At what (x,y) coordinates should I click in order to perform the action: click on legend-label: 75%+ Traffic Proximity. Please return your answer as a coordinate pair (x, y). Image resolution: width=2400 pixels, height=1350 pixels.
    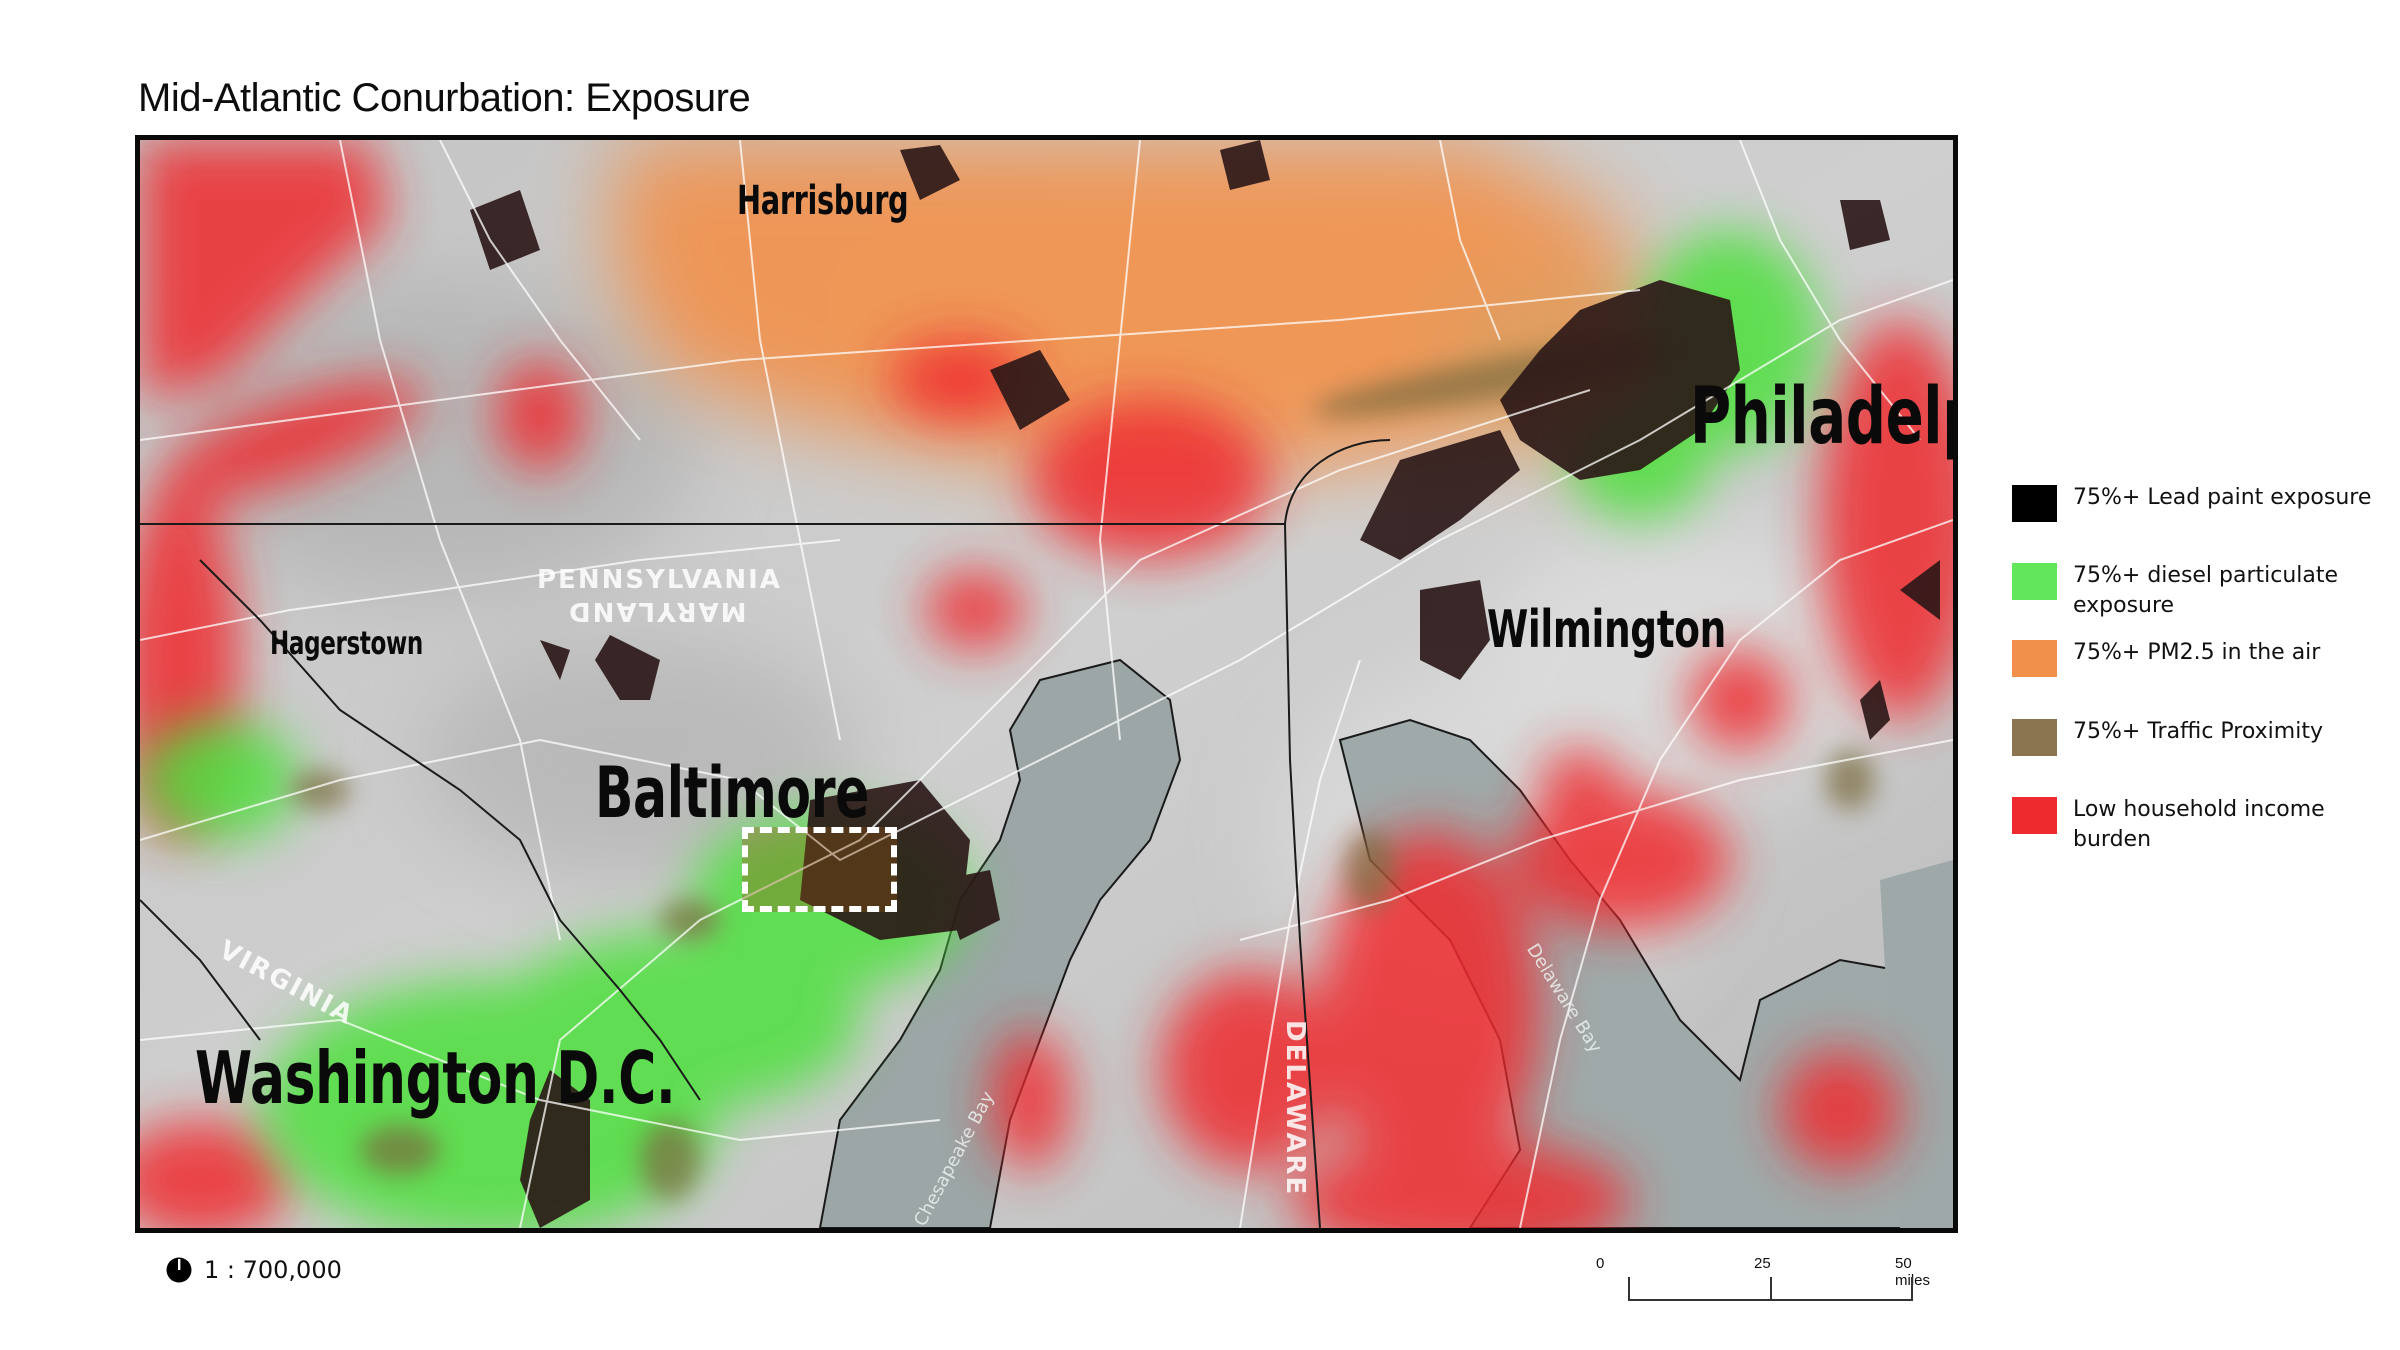
    Looking at the image, I should click on (2198, 731).